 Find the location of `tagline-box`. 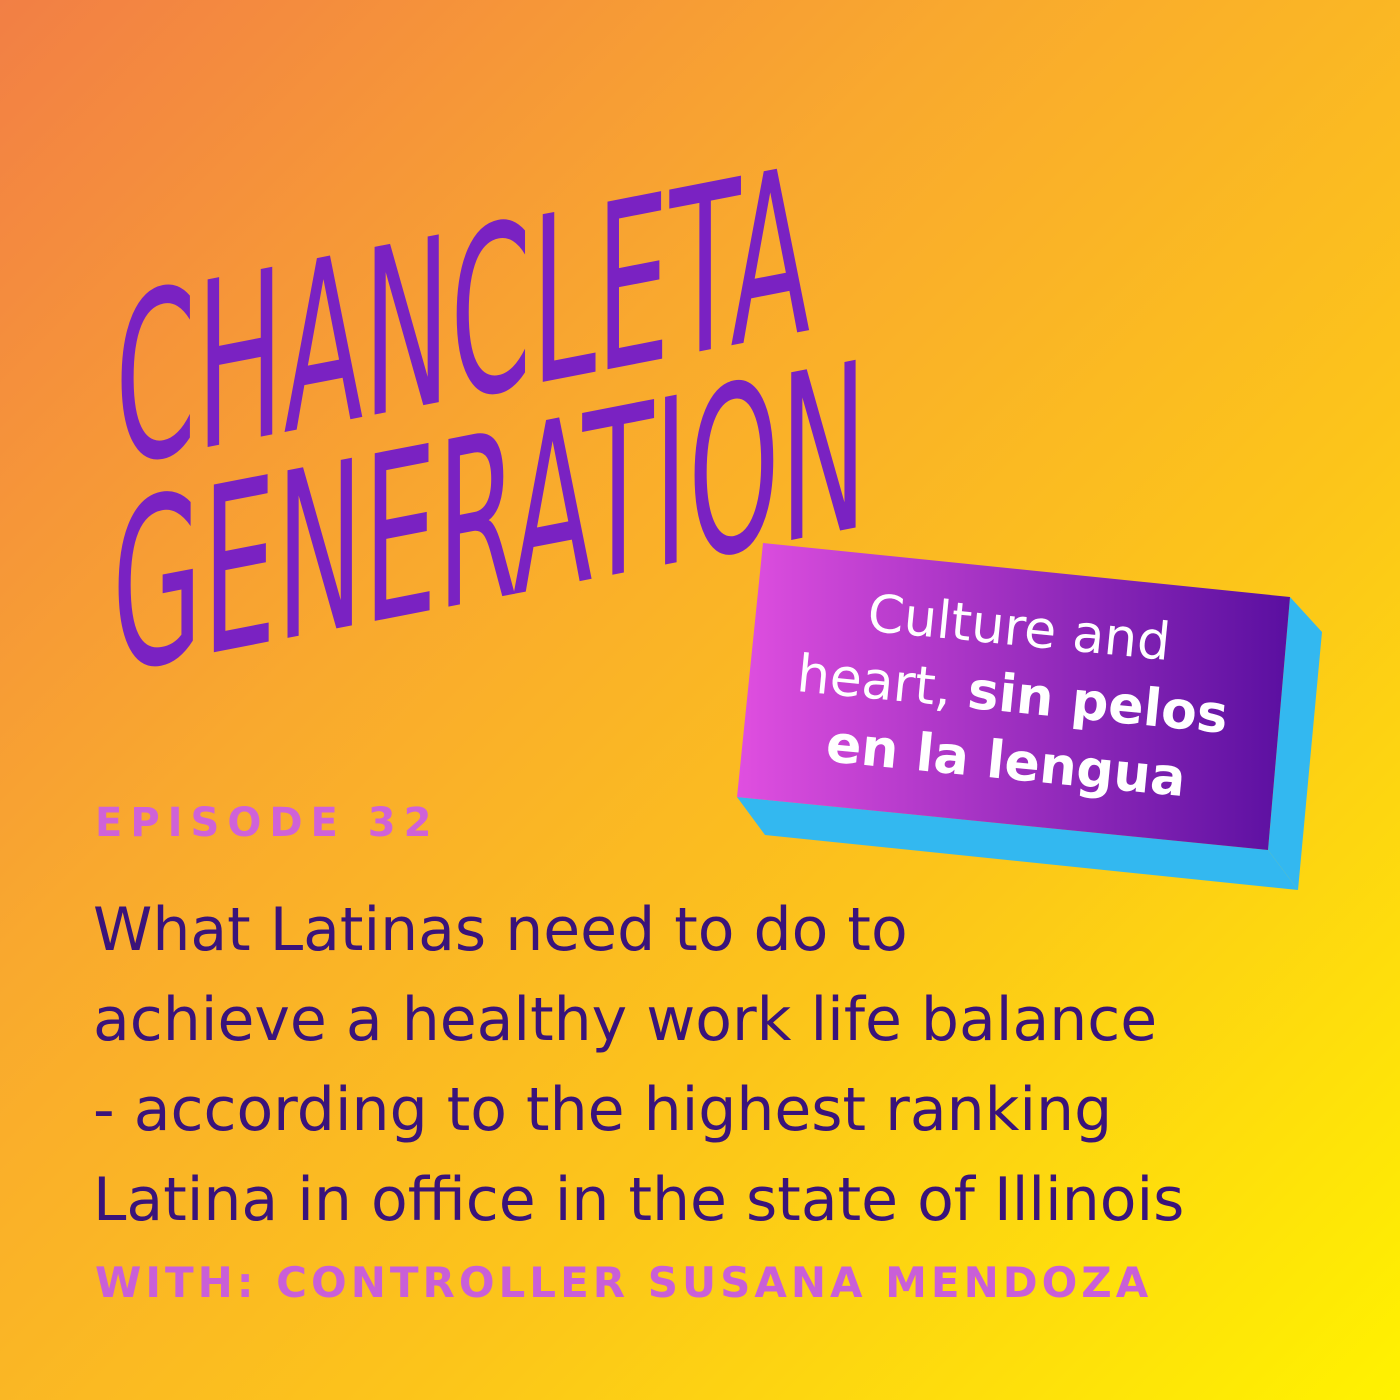

tagline-box is located at coordinates (1013, 696).